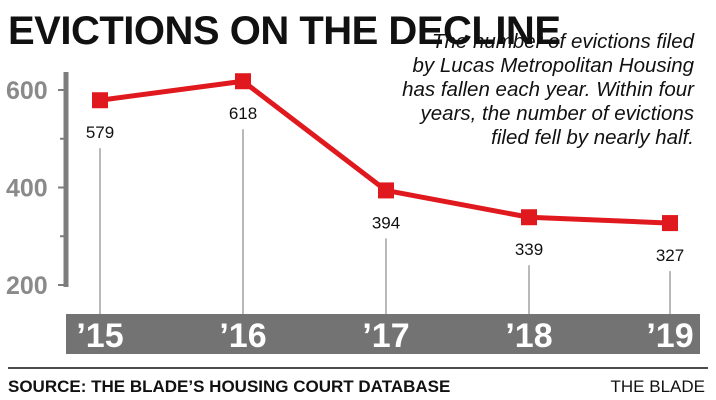  I want to click on subtitle-line-3: has fallen each year. Within four, so click(548, 89).